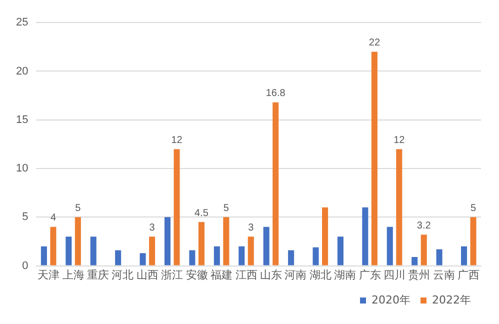 The image size is (499, 324). I want to click on x-tick-label: 天津, so click(49, 275).